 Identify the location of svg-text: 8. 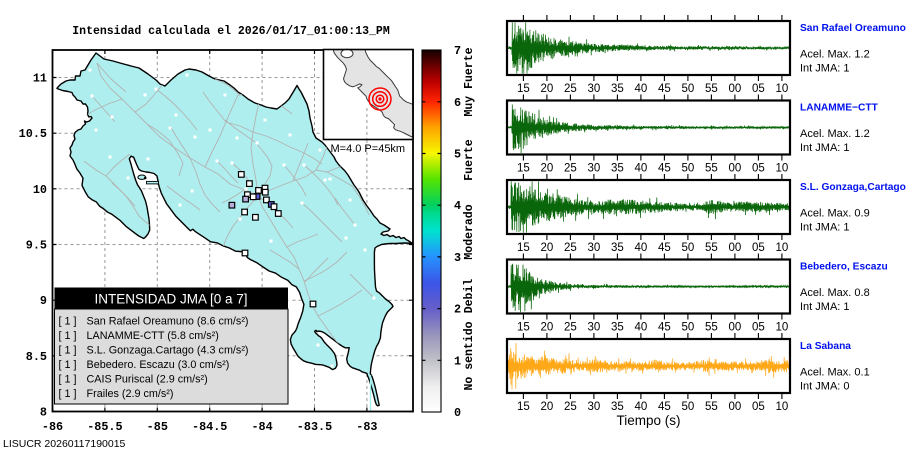
(43, 413).